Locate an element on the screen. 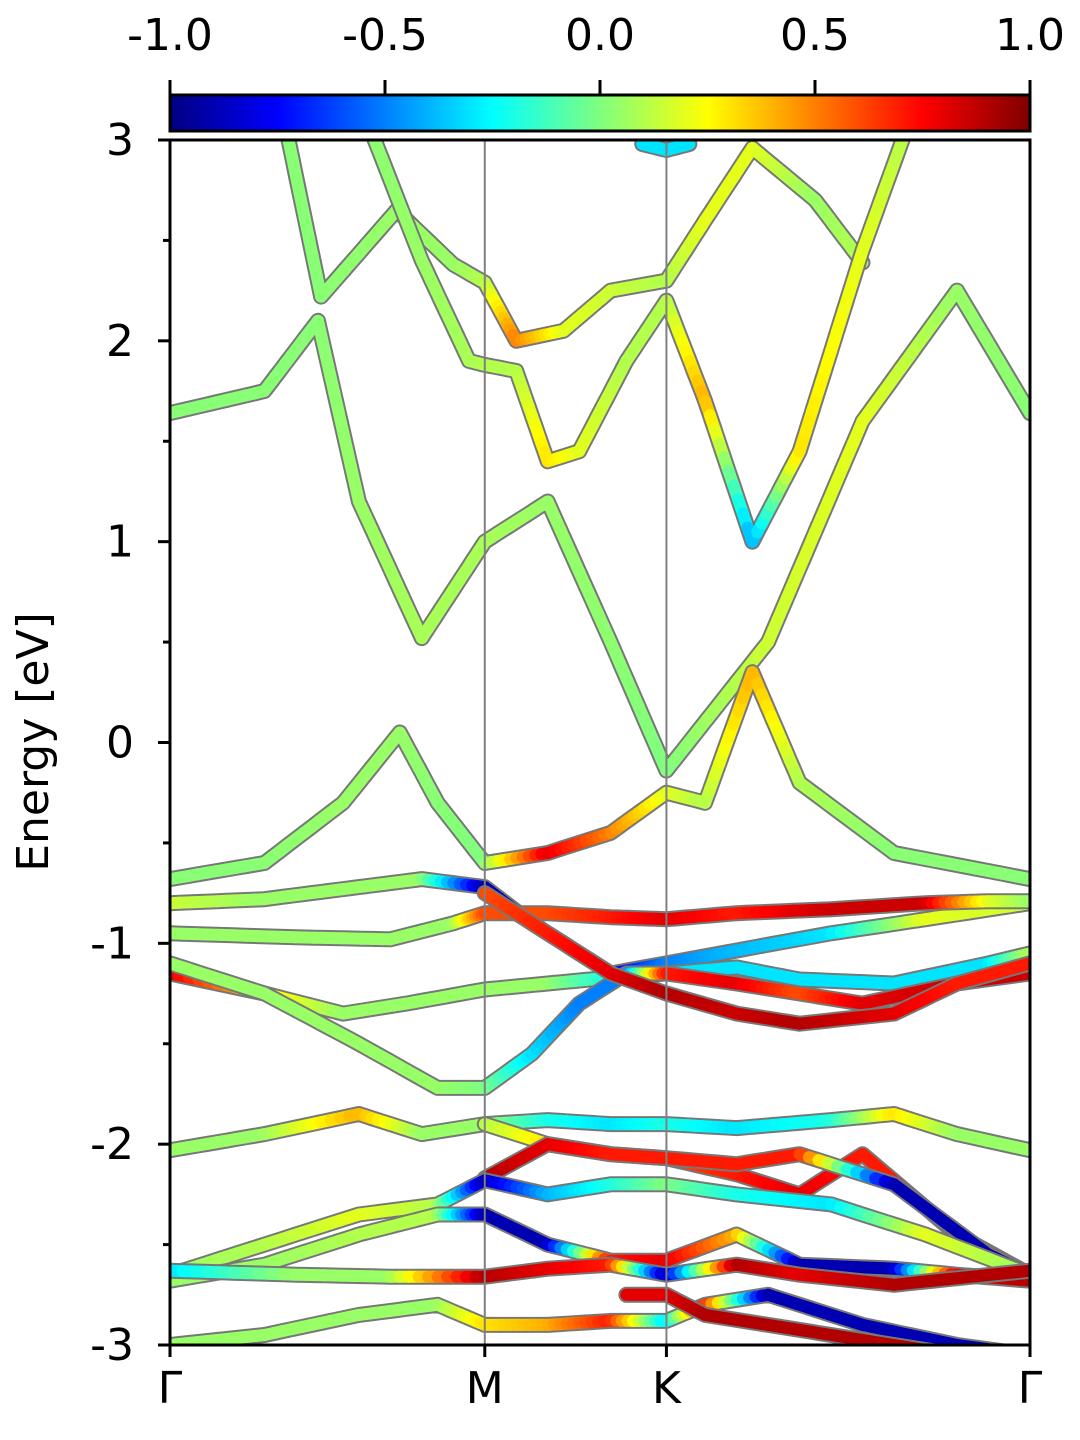  colorbar-tick-label: 0.5 is located at coordinates (815, 35).